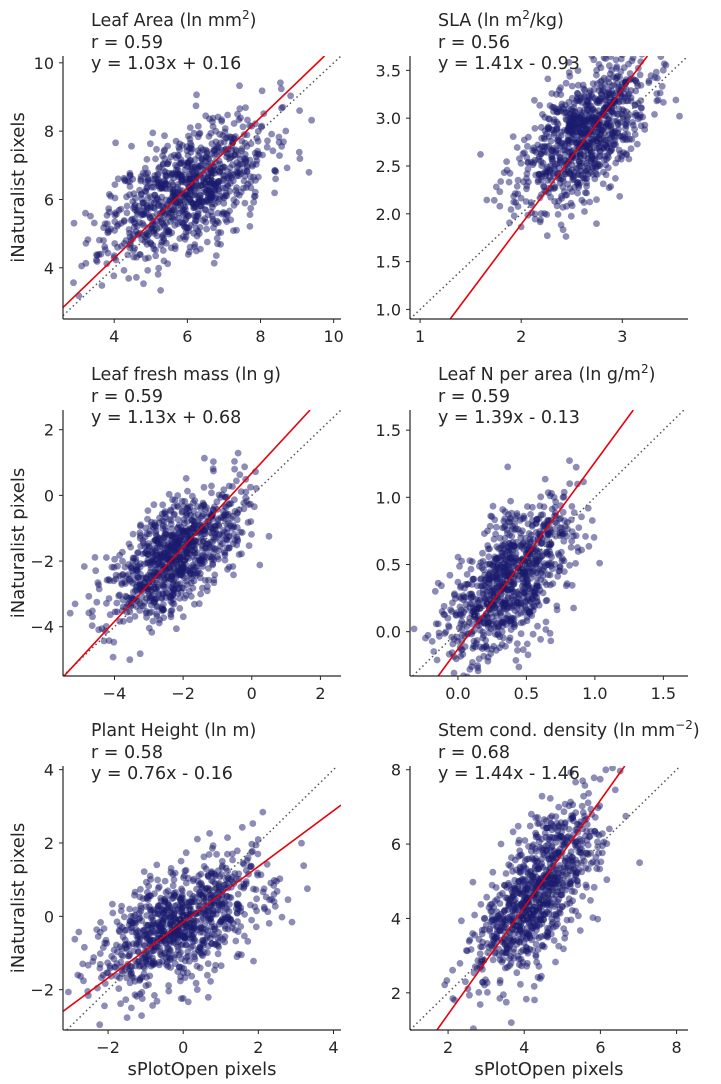 This screenshot has width=721, height=1084. I want to click on panel-title: Leaf Area (ln mm2), so click(173, 19).